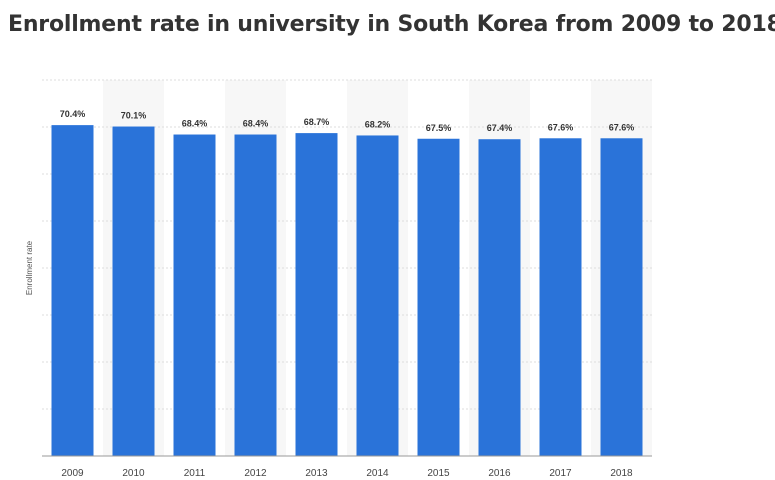  What do you see at coordinates (347, 473) in the screenshot?
I see `x-tick-labels: 2009 2010 2011 2012 2013 2014 2015 2016 2017 2018` at bounding box center [347, 473].